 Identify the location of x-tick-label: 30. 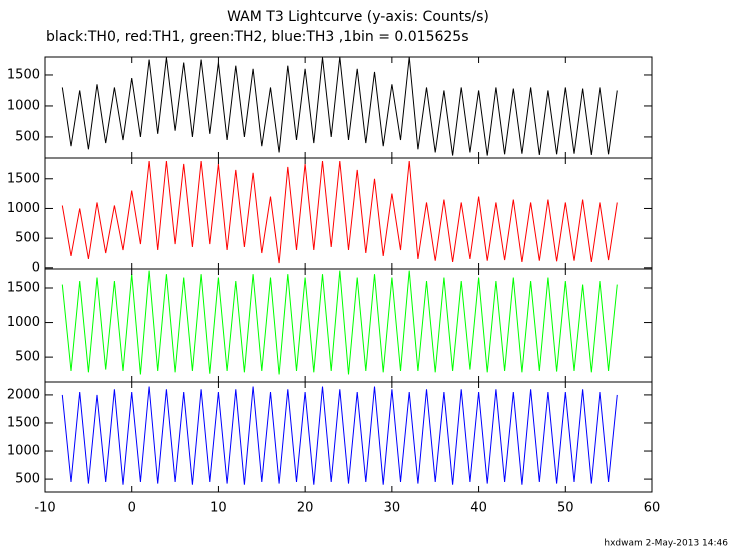
(392, 508).